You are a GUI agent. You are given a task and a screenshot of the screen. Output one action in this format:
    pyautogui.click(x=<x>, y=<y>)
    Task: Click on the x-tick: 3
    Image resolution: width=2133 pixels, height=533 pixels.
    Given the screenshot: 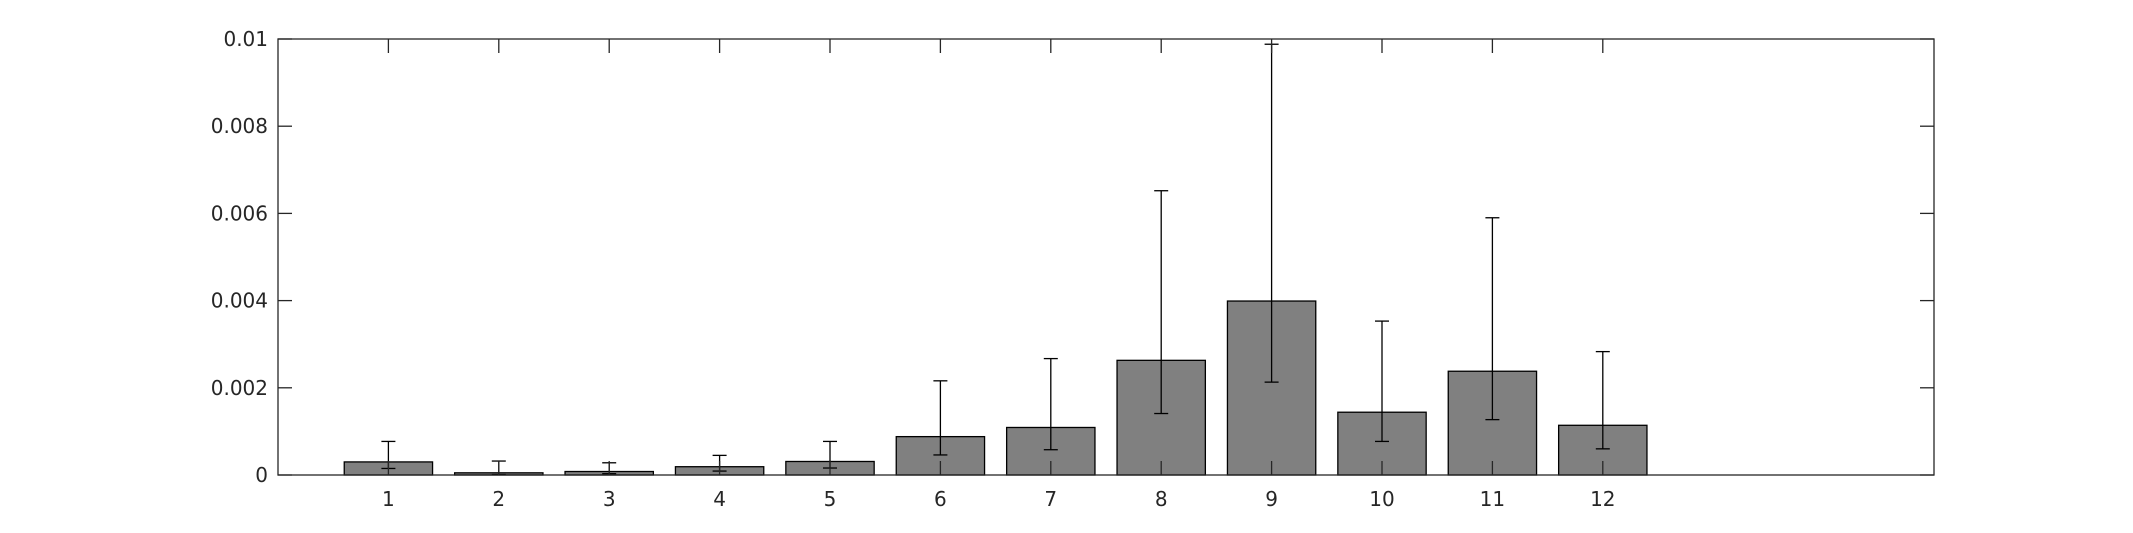 What is the action you would take?
    pyautogui.click(x=609, y=275)
    